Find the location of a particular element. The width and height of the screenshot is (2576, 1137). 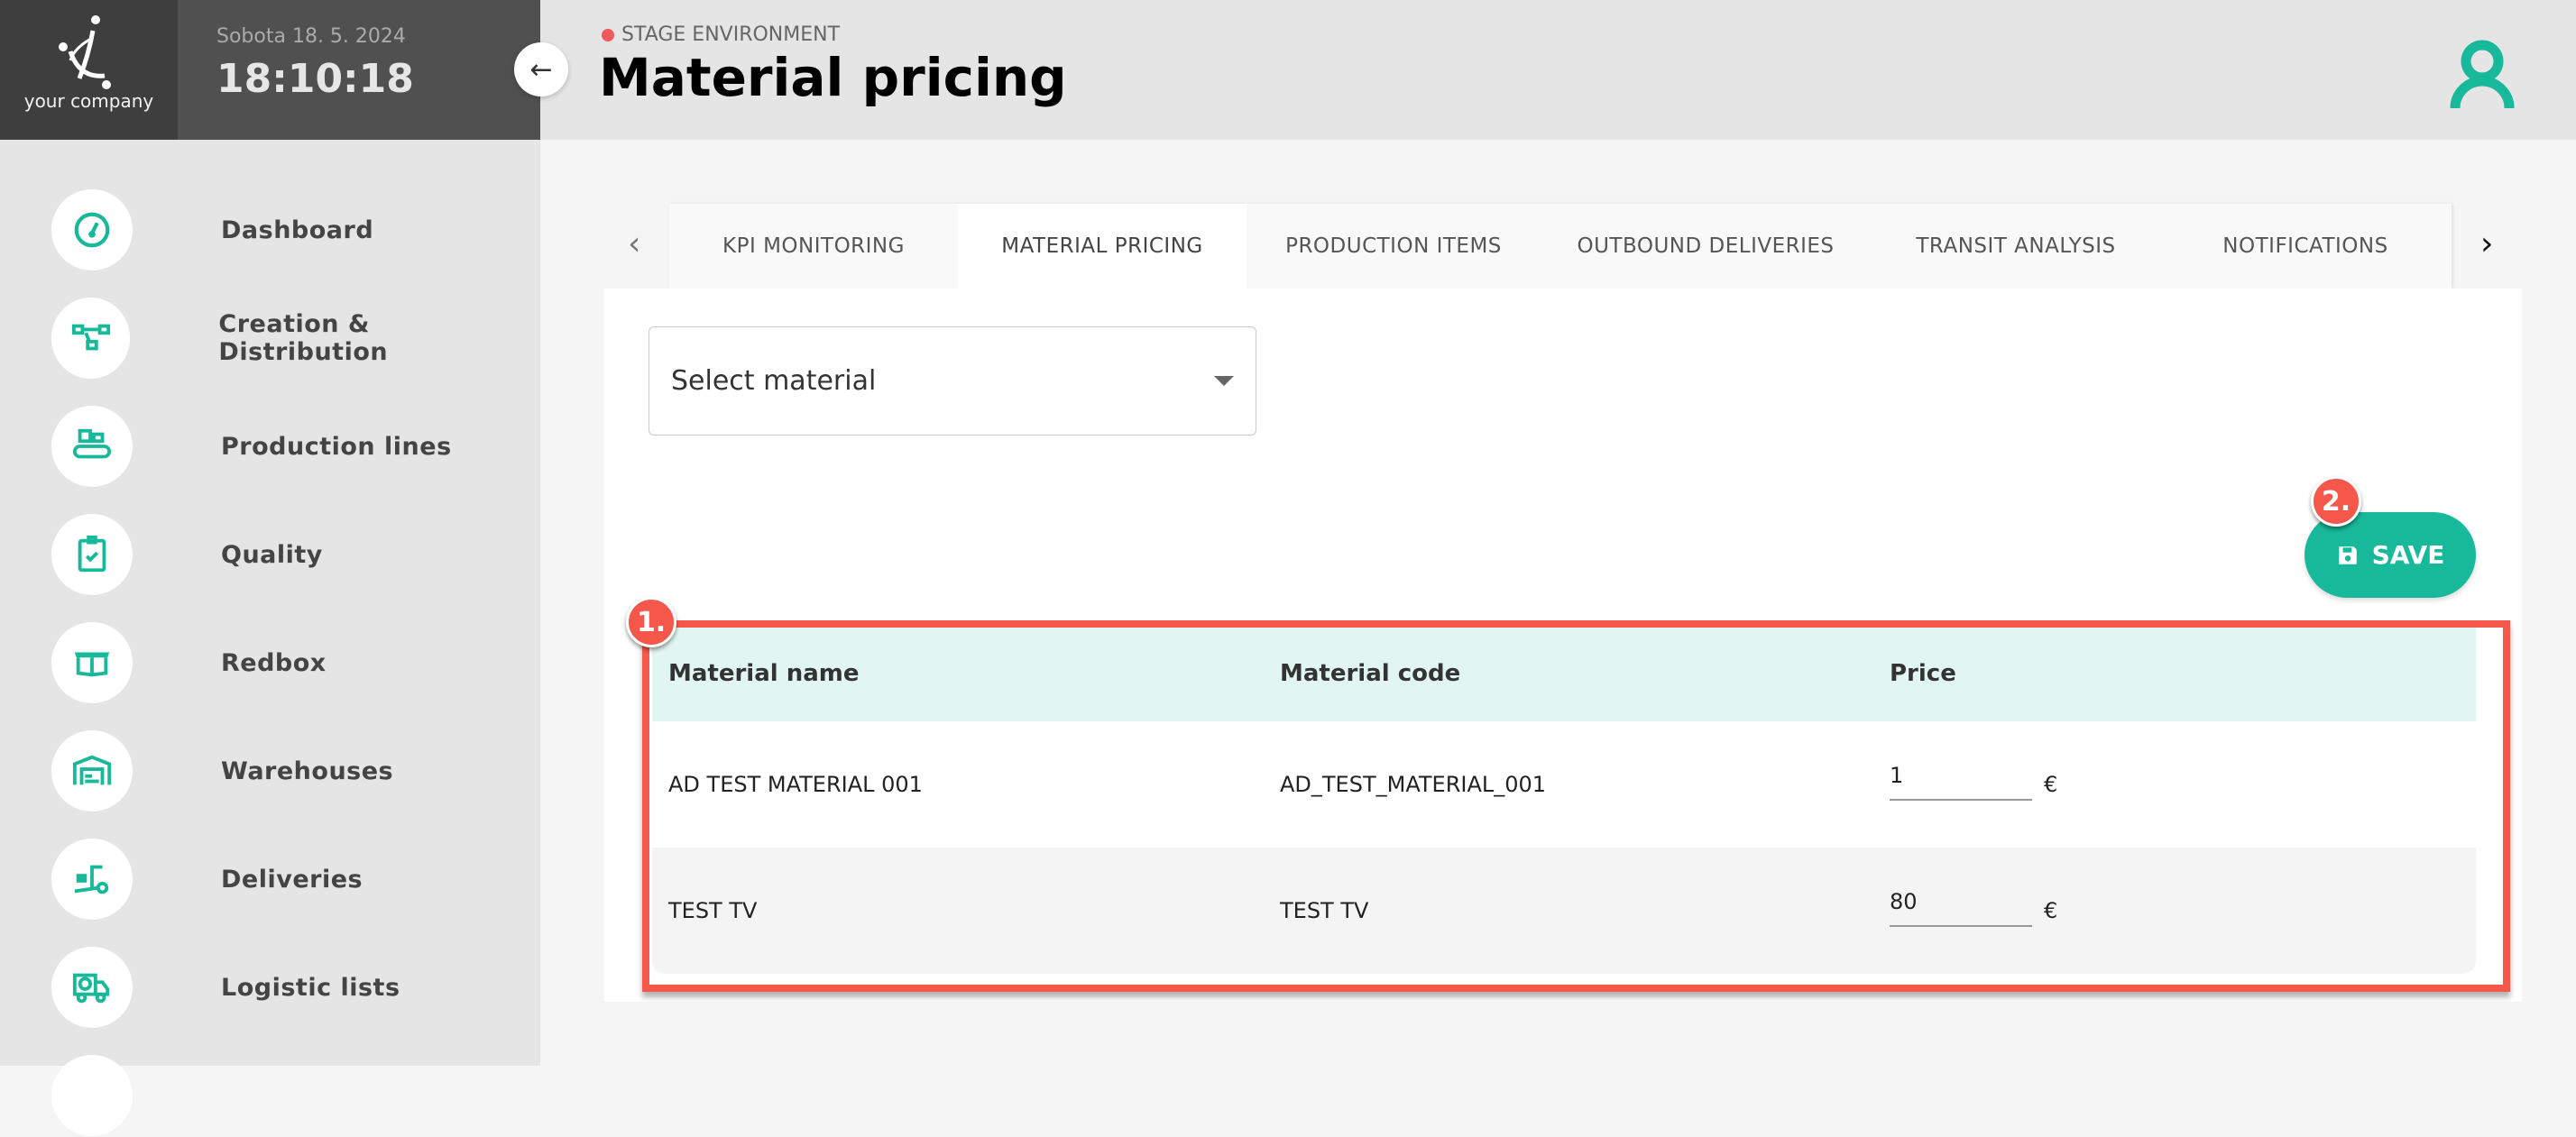

sidebar-item-label: Production lines is located at coordinates (336, 446).